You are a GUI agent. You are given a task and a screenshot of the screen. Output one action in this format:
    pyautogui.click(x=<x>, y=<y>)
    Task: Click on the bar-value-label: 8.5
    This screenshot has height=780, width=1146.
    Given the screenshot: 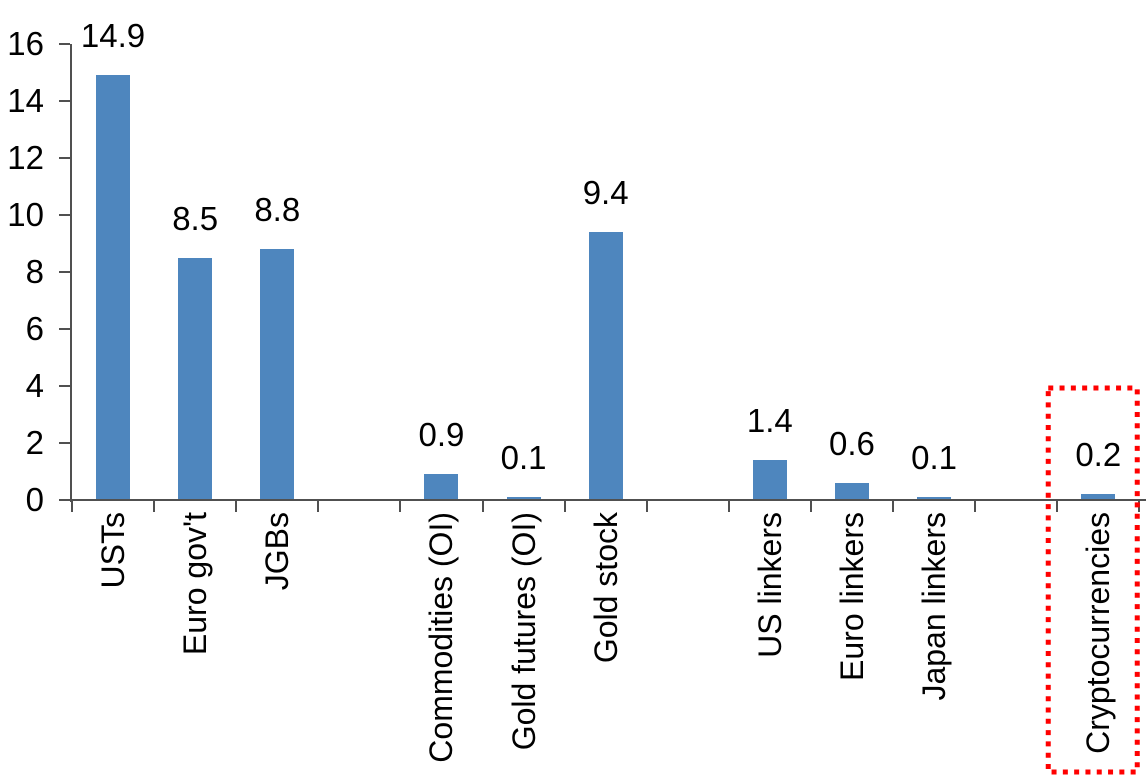 What is the action you would take?
    pyautogui.click(x=195, y=218)
    